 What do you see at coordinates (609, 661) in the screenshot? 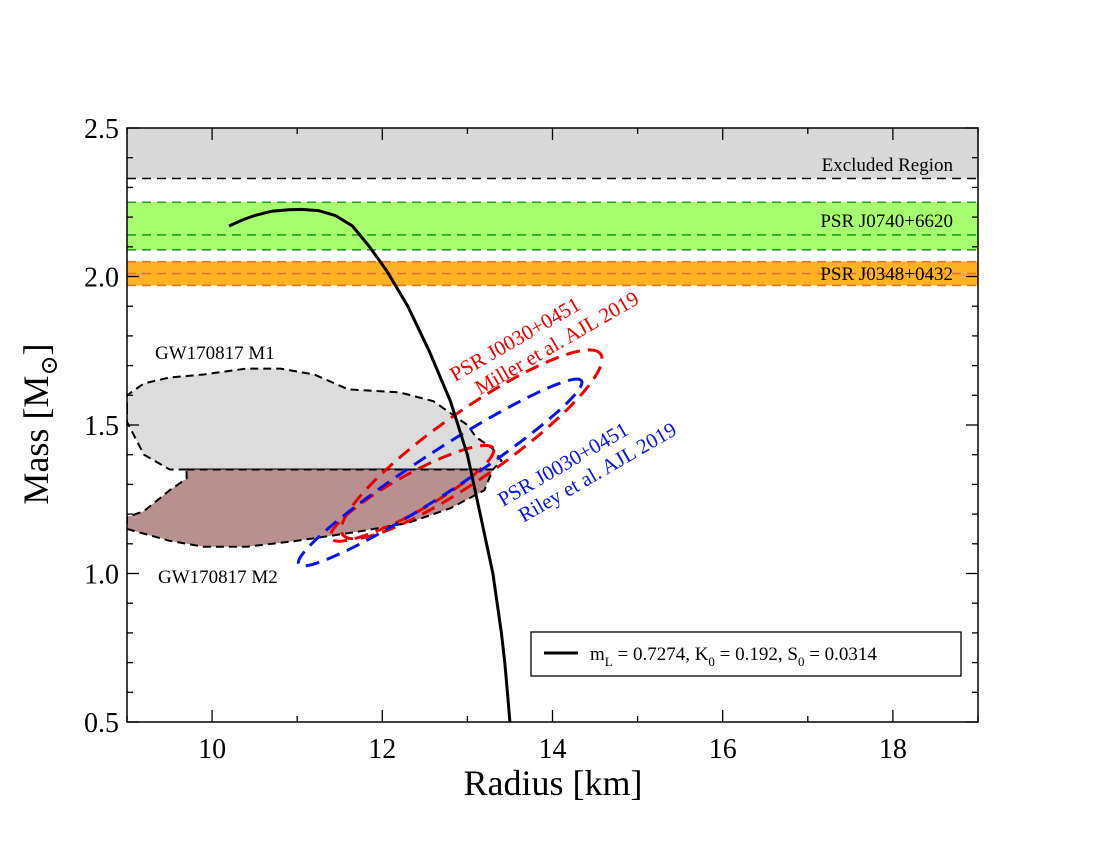
I see `legend-m-sub: L` at bounding box center [609, 661].